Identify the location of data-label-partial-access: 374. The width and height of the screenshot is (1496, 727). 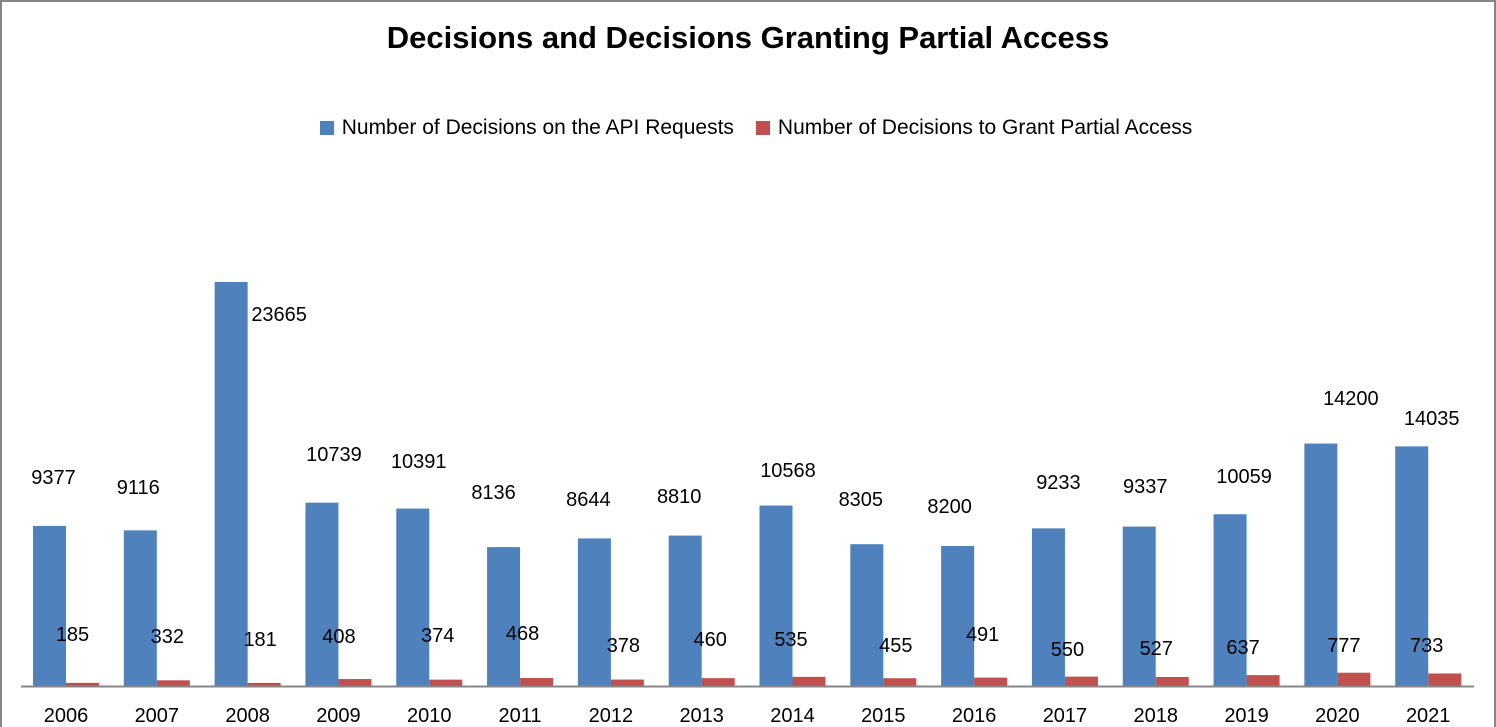
(437, 636).